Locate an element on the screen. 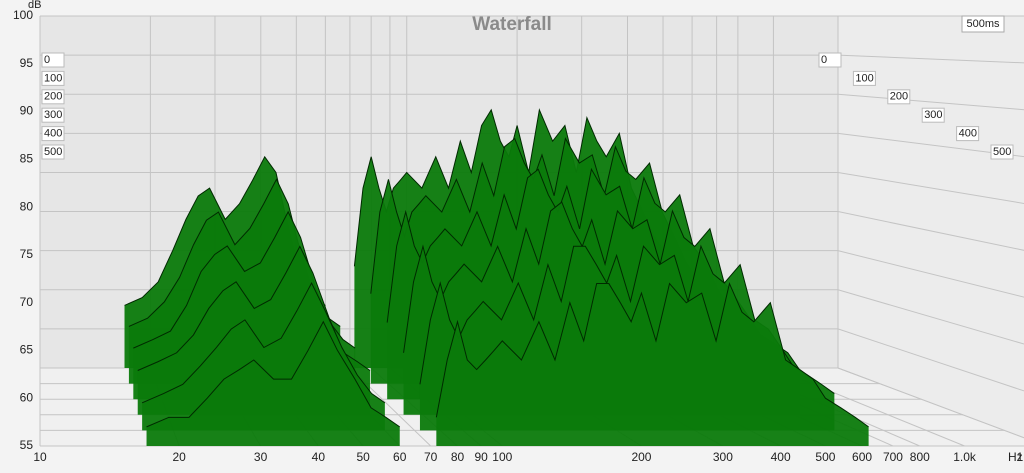 This screenshot has height=473, width=1024. time-label-left: 0 is located at coordinates (47, 60).